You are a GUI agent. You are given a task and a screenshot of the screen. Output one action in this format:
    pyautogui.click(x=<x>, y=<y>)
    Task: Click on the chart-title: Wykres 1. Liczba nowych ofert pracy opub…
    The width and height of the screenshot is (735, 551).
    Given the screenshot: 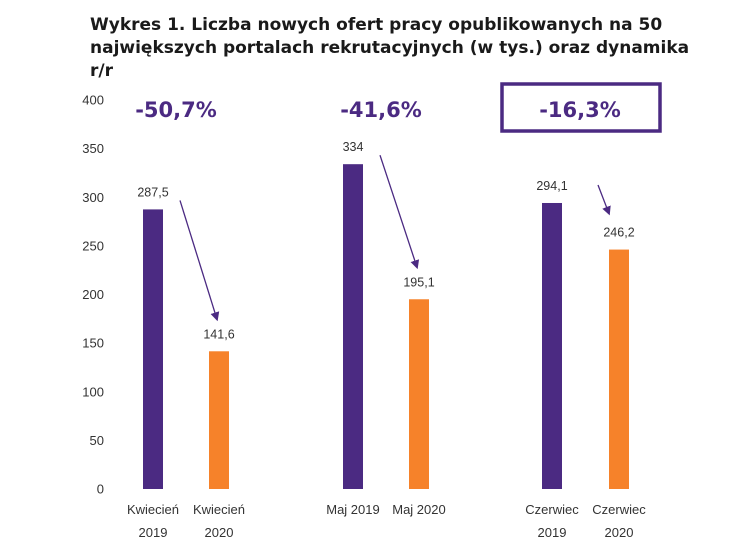 What is the action you would take?
    pyautogui.click(x=400, y=48)
    